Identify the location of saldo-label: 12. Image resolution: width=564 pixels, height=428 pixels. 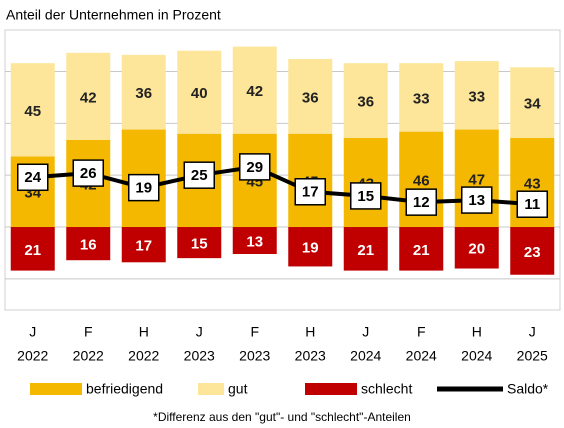
(421, 202).